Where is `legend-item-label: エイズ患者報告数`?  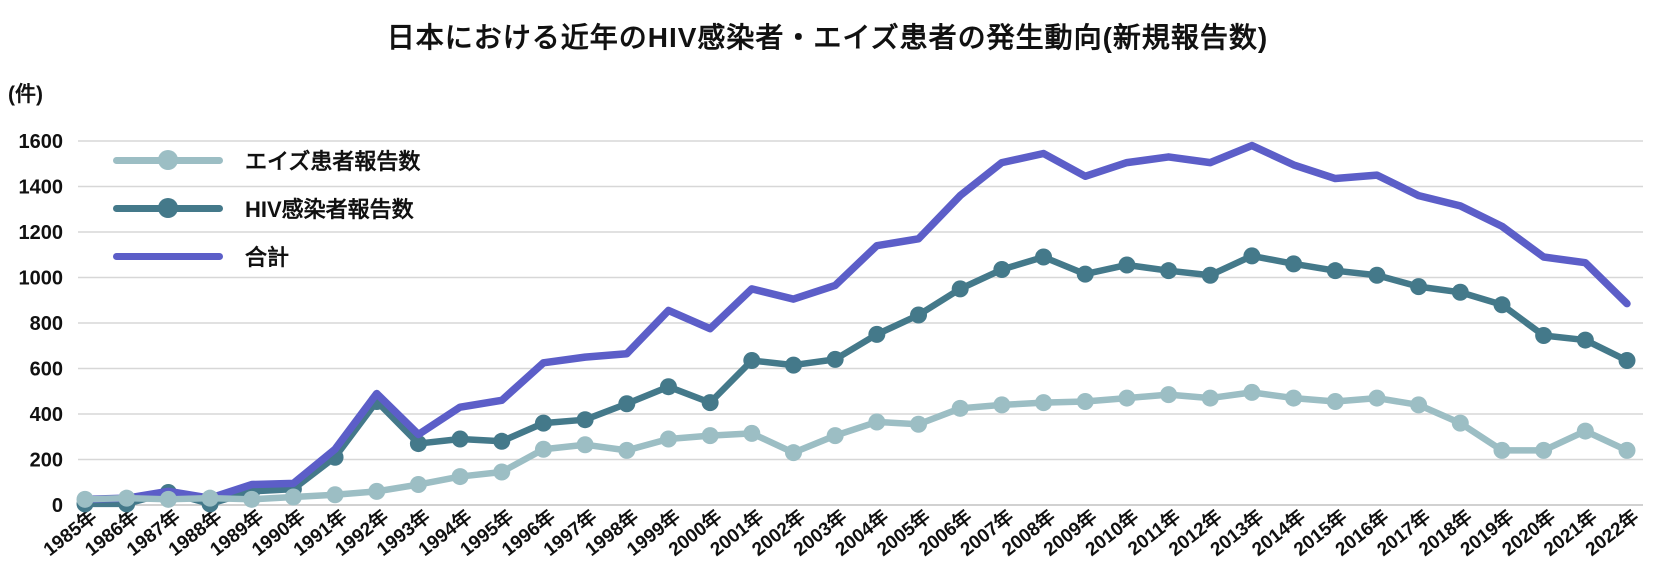 legend-item-label: エイズ患者報告数 is located at coordinates (333, 161).